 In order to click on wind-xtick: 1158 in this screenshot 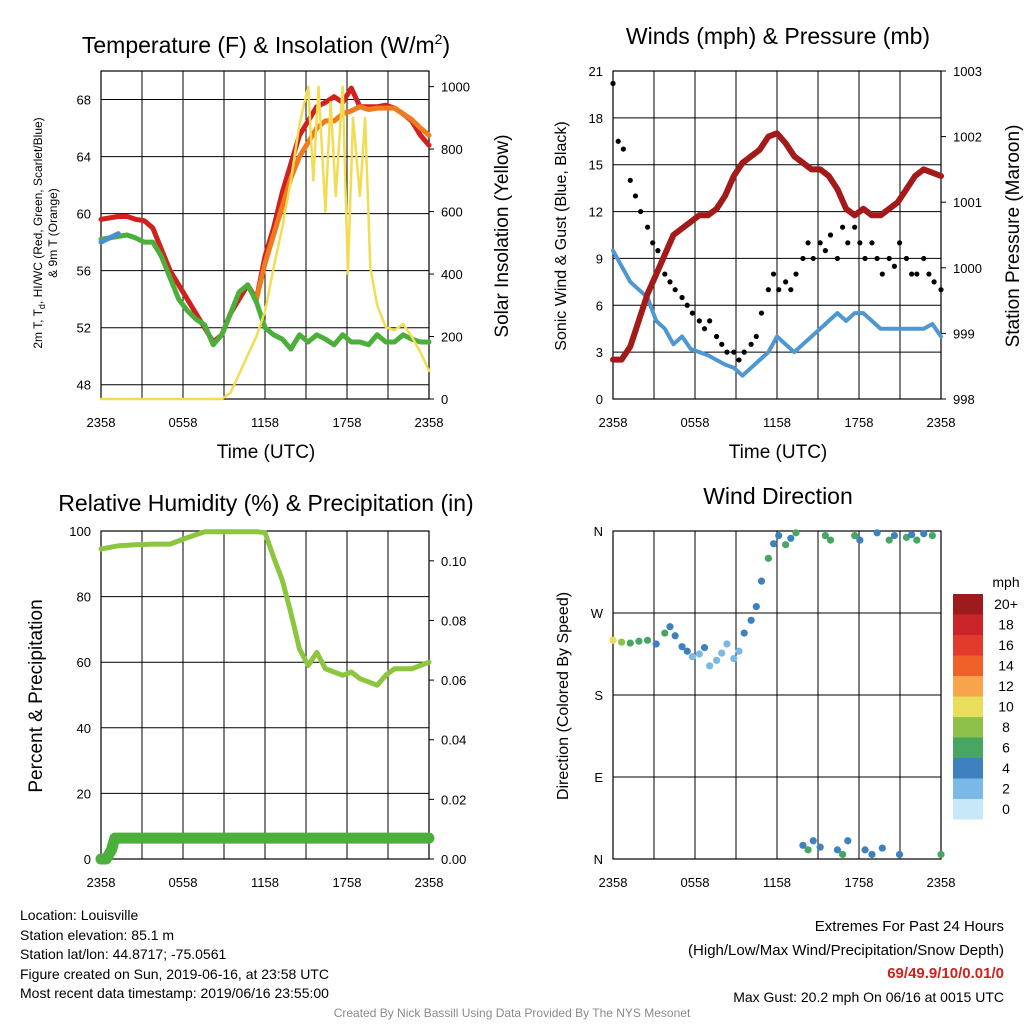, I will do `click(777, 422)`.